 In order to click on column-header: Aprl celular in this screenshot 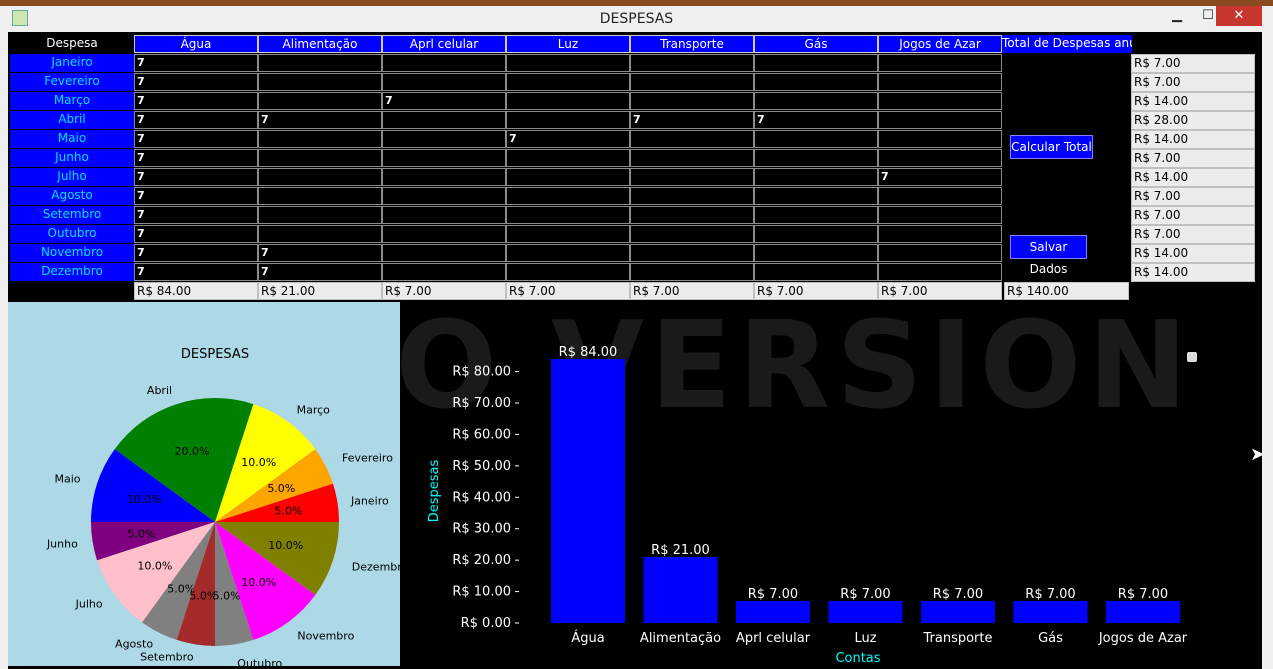, I will do `click(444, 44)`.